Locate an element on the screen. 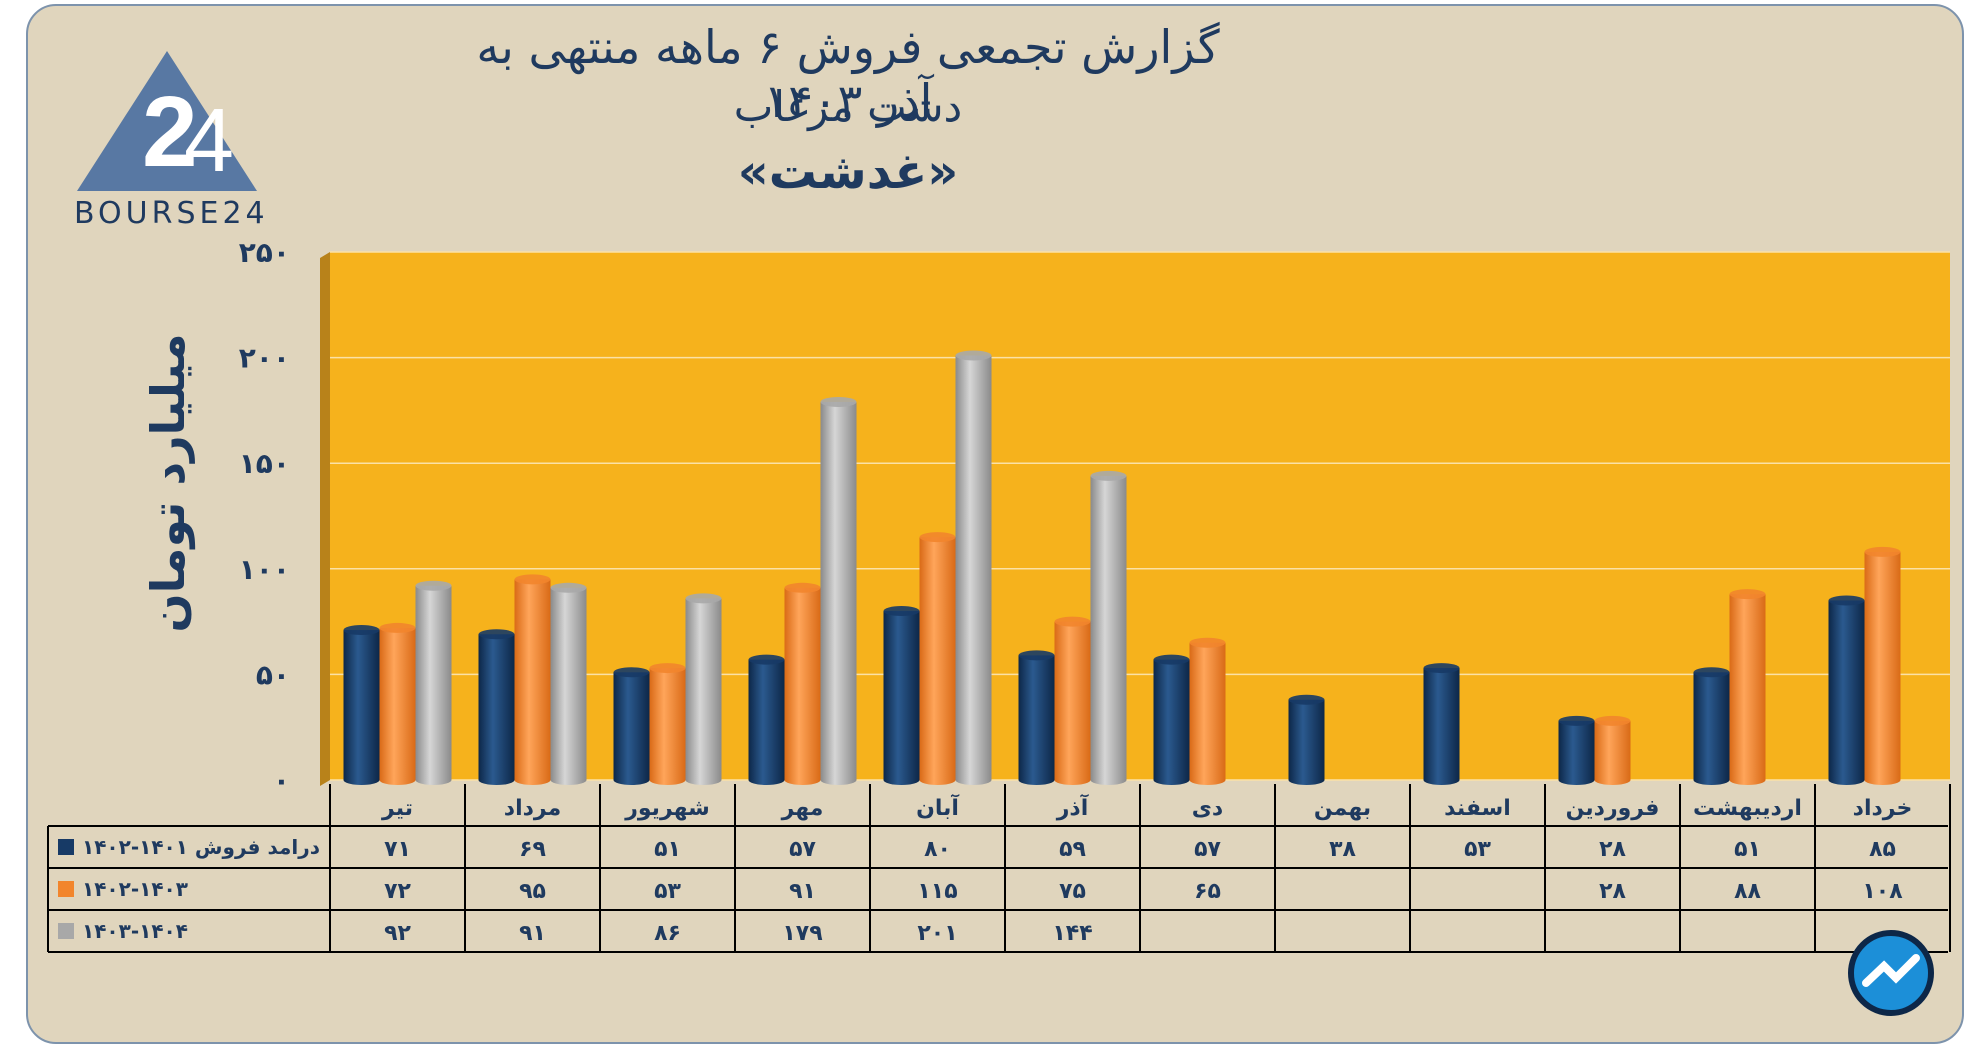  chart-trend-icon is located at coordinates (1891, 973).